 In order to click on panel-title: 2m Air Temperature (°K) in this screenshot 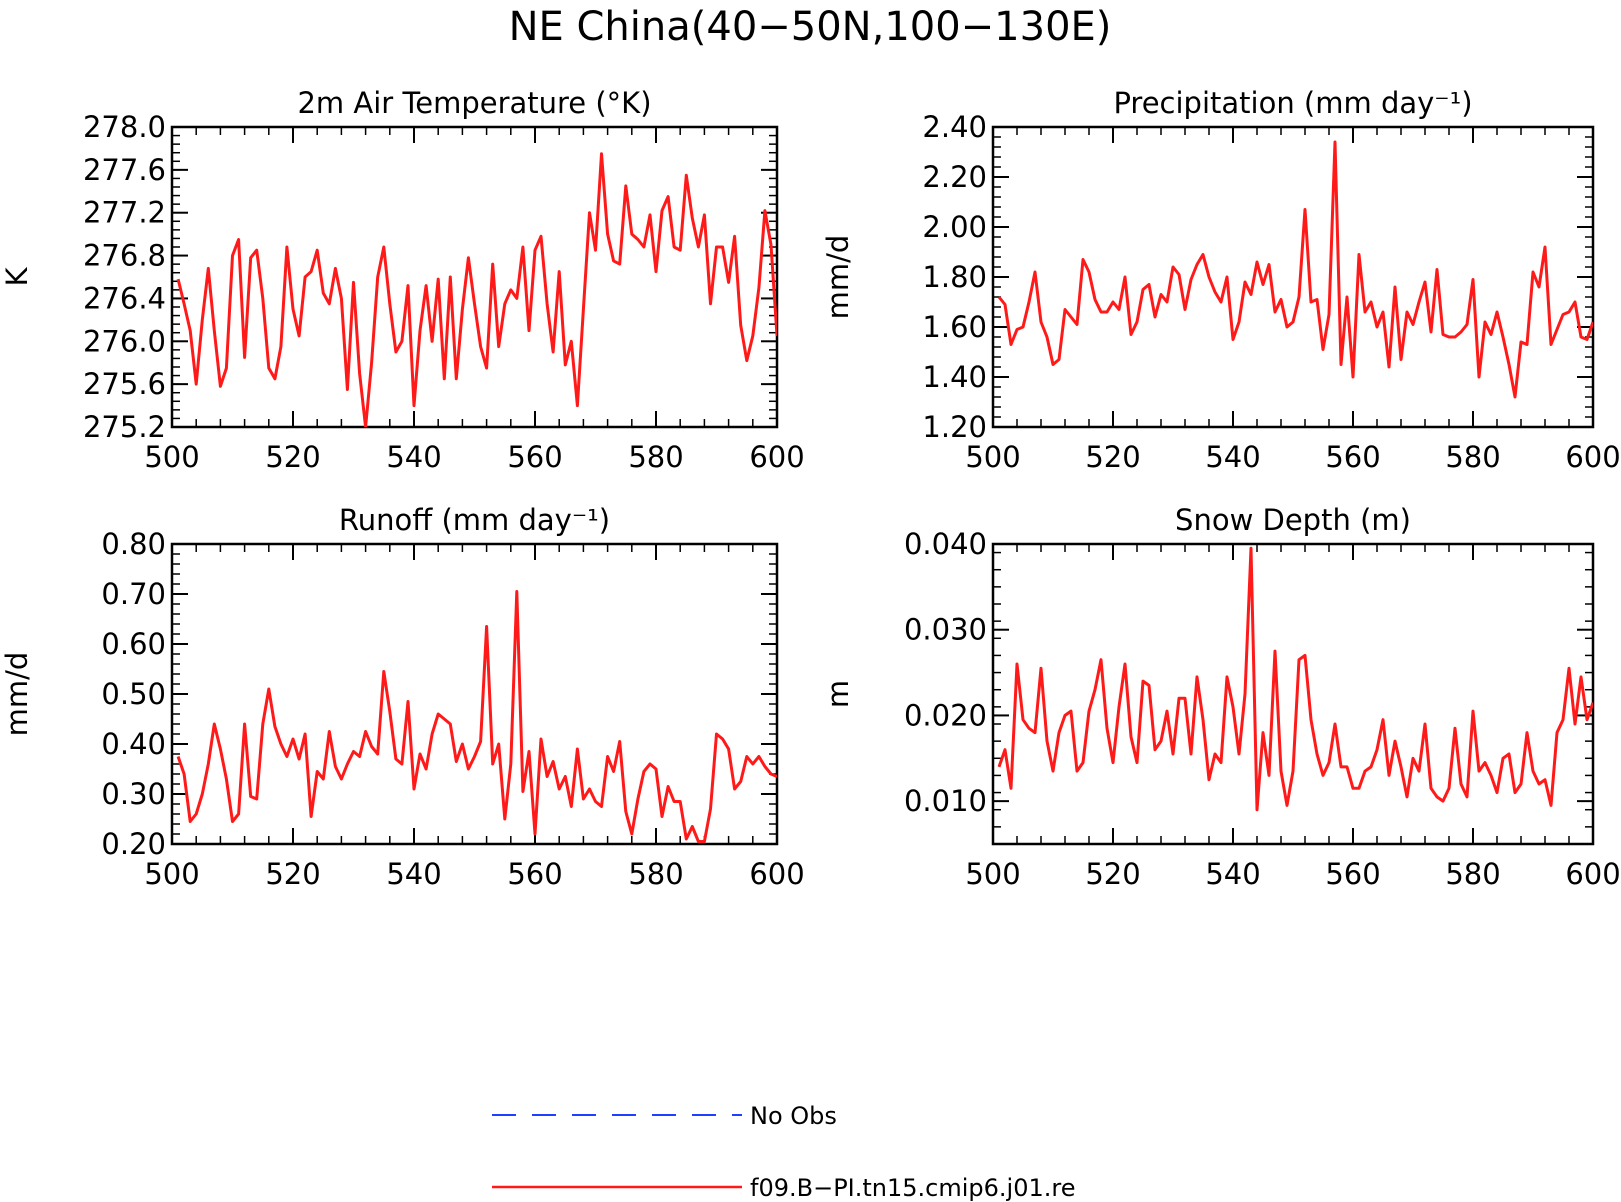, I will do `click(474, 103)`.